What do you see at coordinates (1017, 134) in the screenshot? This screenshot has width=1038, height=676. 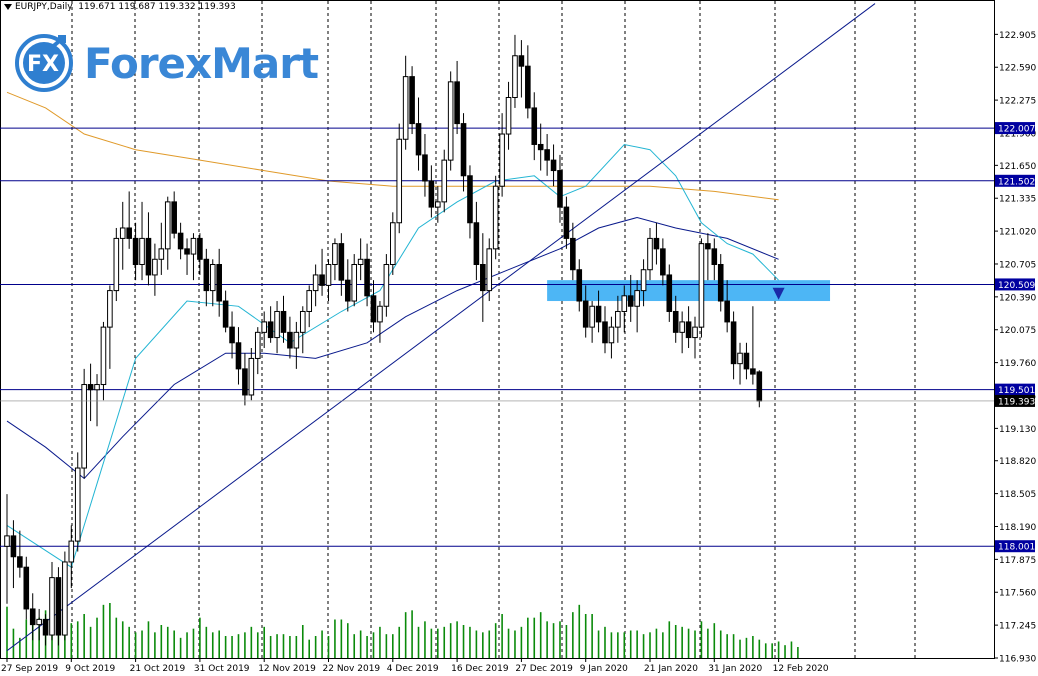 I see `y-tick-label: 121.960` at bounding box center [1017, 134].